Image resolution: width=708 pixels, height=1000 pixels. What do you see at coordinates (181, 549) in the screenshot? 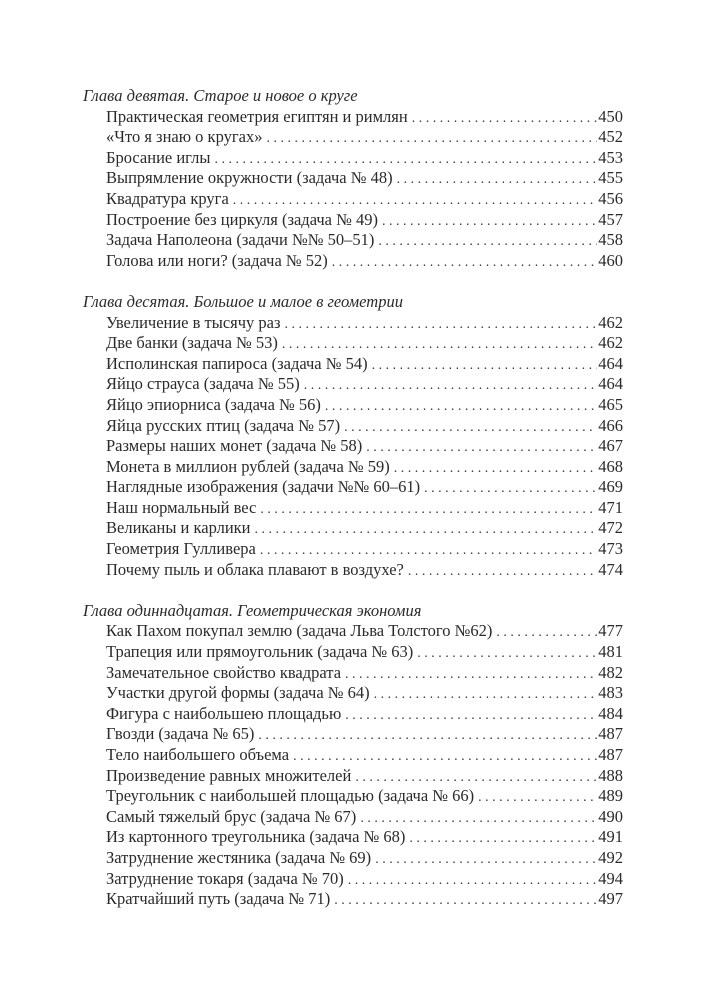
I see `entry-title: Геометрия Гулливера` at bounding box center [181, 549].